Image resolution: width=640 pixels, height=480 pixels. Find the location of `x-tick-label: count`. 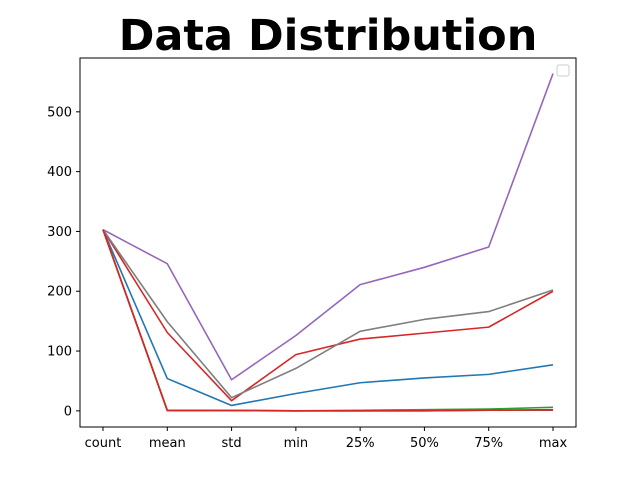

x-tick-label: count is located at coordinates (103, 443).